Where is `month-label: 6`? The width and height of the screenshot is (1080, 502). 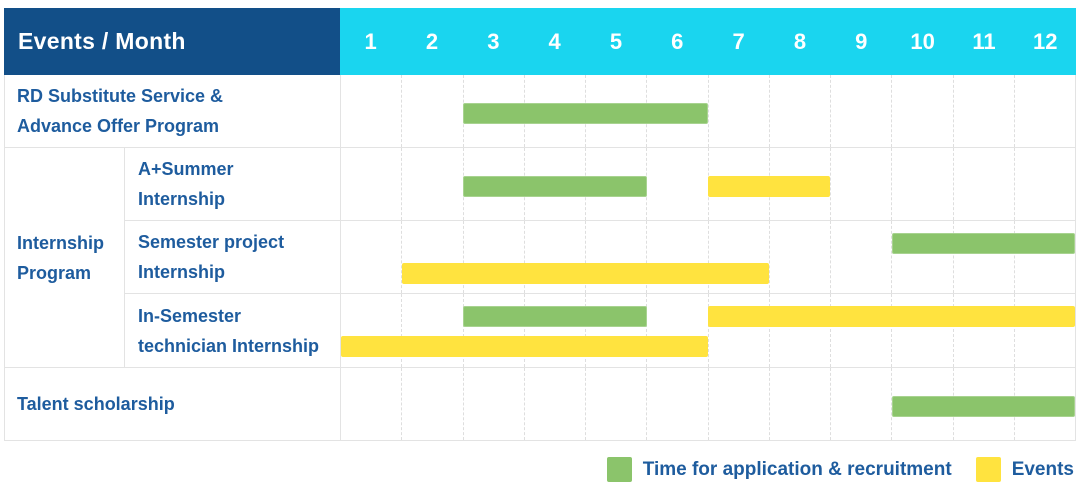
month-label: 6 is located at coordinates (677, 41).